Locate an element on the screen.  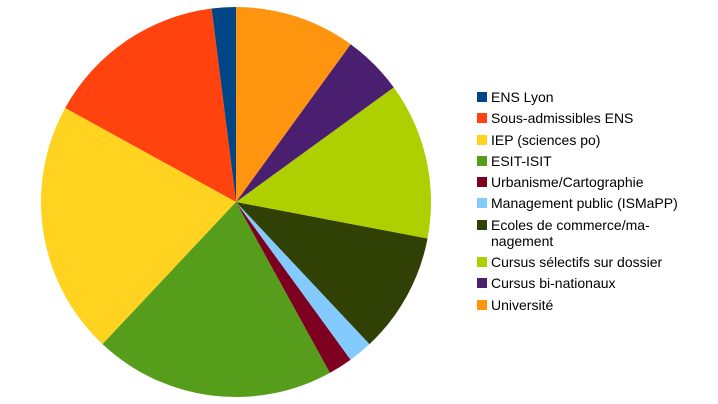
legend-entry: Cursus bi-nationaux is located at coordinates (594, 283).